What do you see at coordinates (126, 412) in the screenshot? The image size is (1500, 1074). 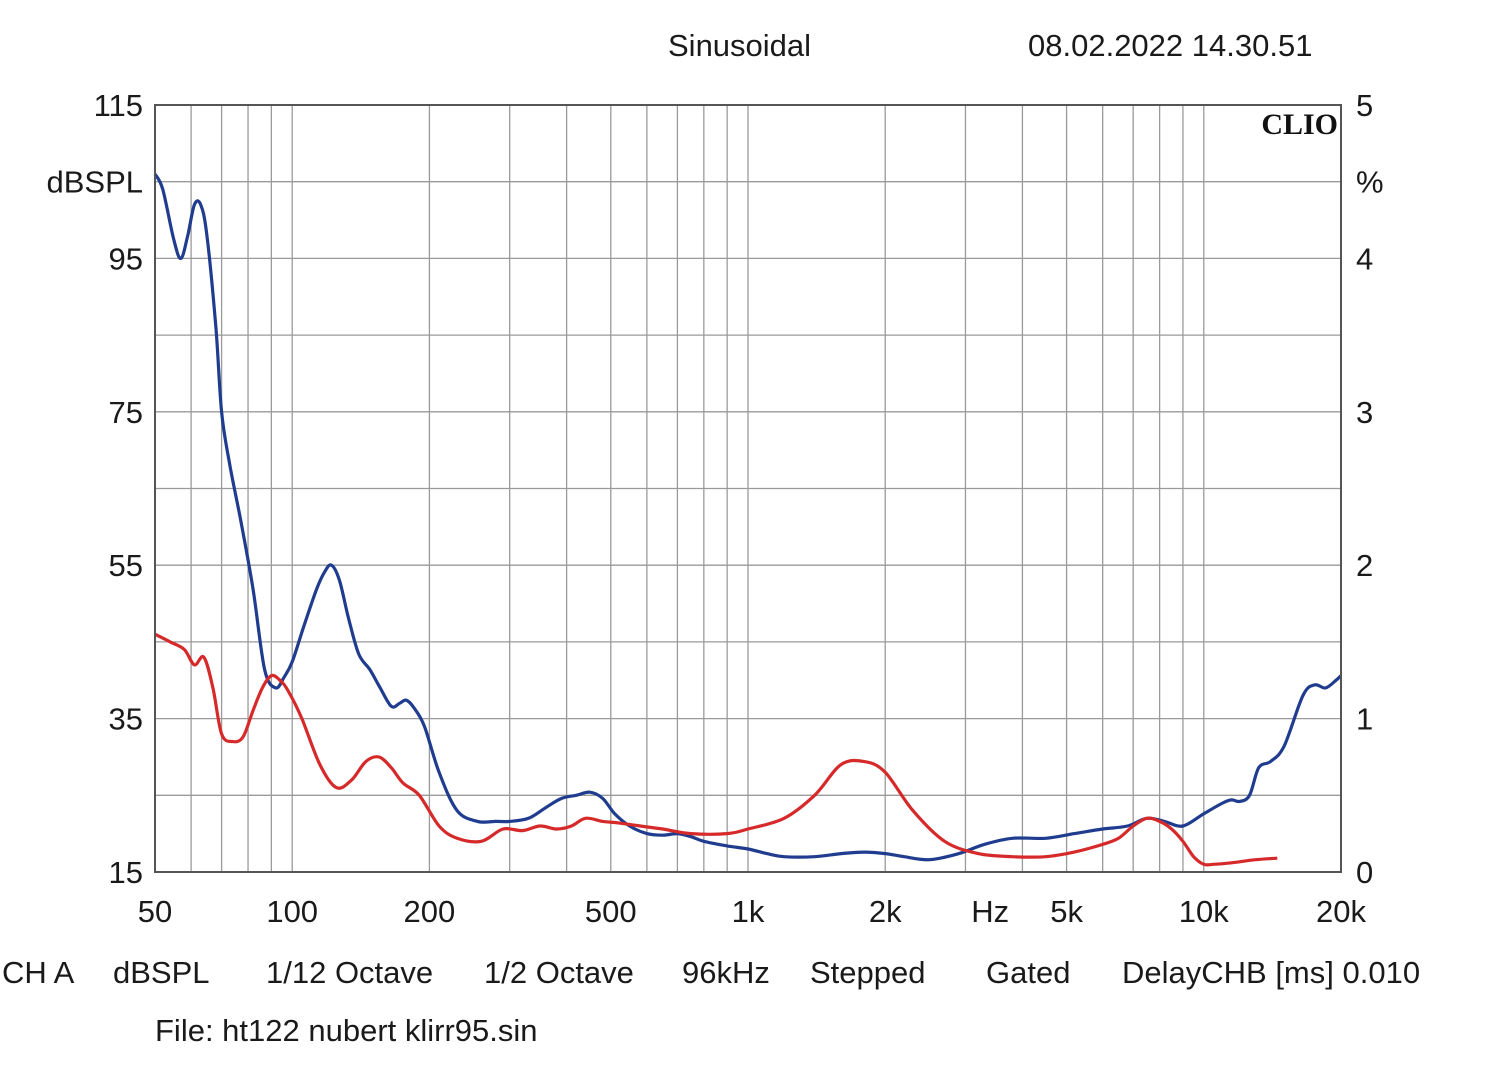 I see `y-tick-label: 75` at bounding box center [126, 412].